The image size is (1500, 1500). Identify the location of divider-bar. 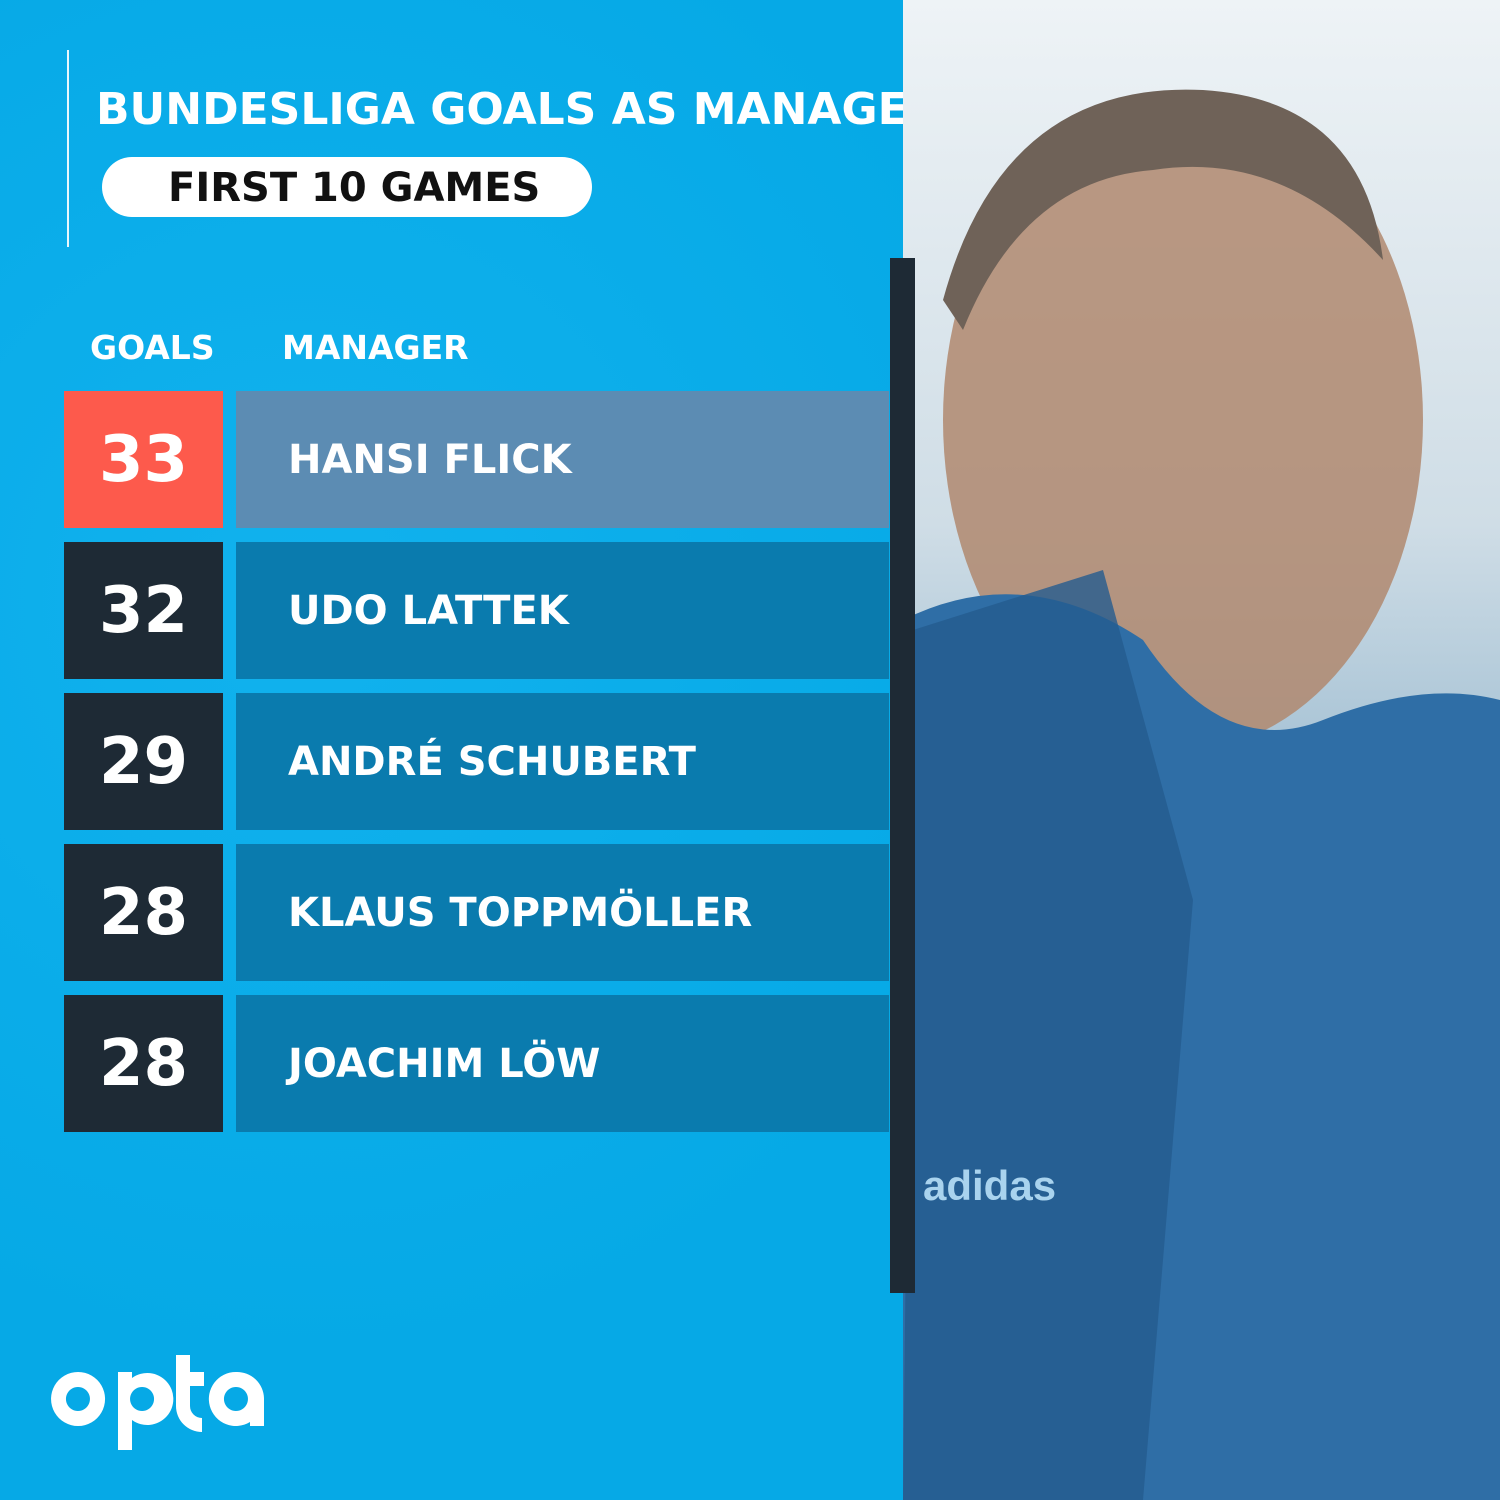
(902, 775).